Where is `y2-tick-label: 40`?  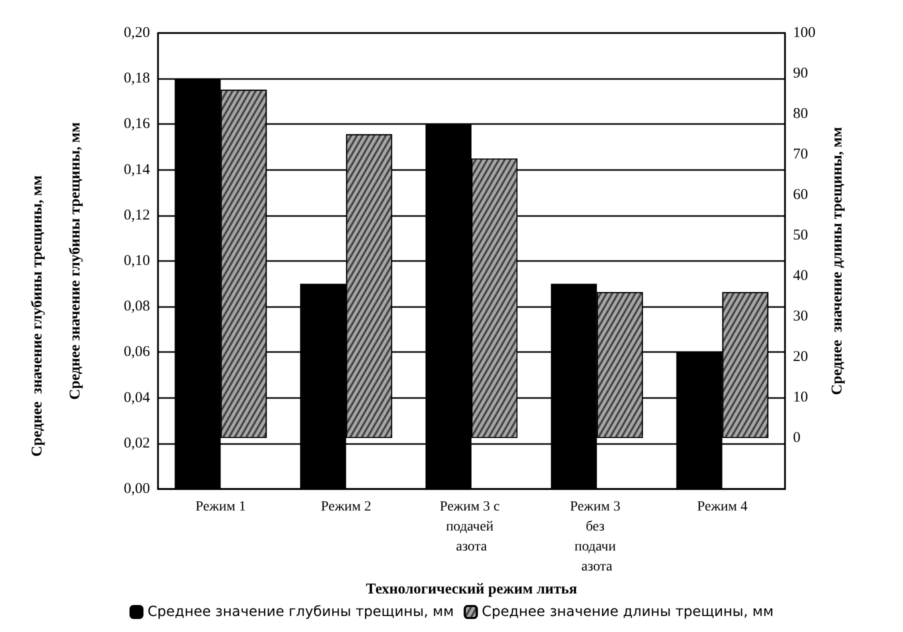 y2-tick-label: 40 is located at coordinates (800, 276).